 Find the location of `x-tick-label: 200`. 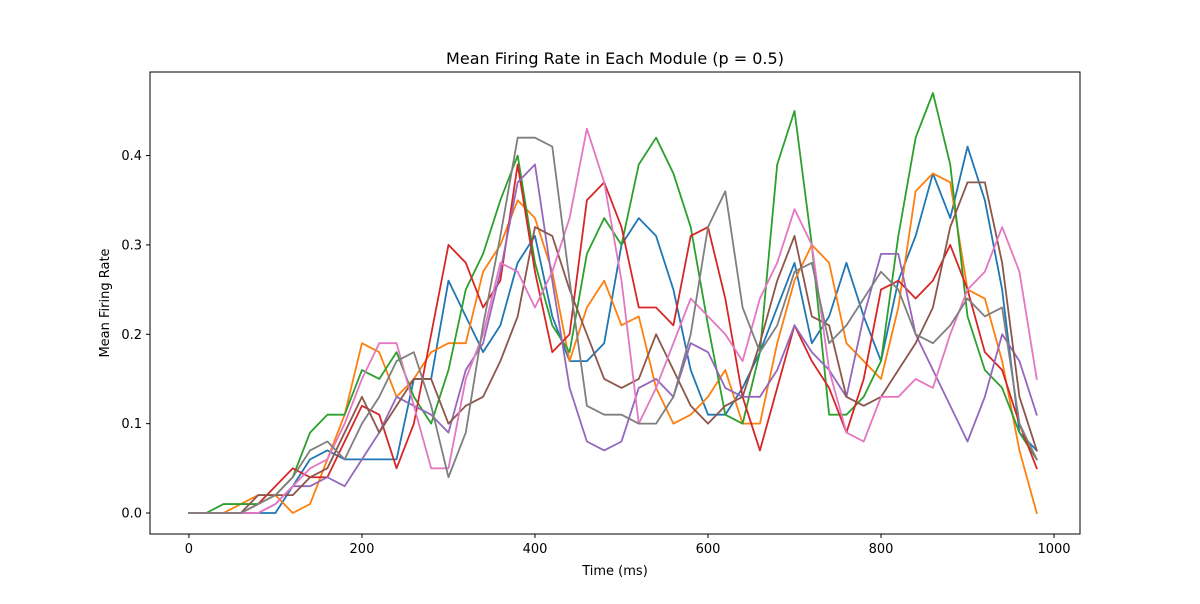

x-tick-label: 200 is located at coordinates (362, 549).